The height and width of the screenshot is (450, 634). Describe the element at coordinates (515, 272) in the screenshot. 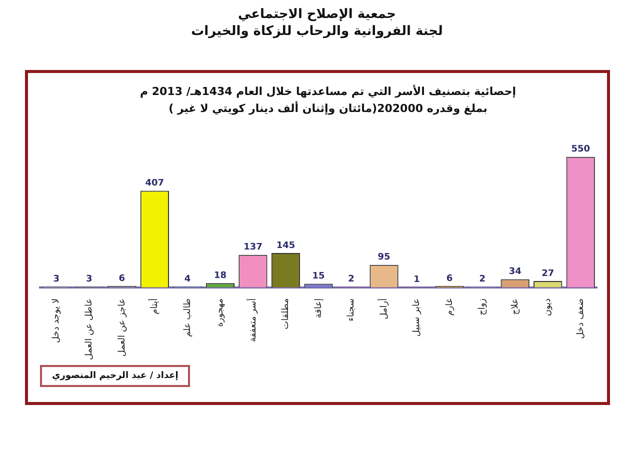

I see `data-label: 34` at that location.